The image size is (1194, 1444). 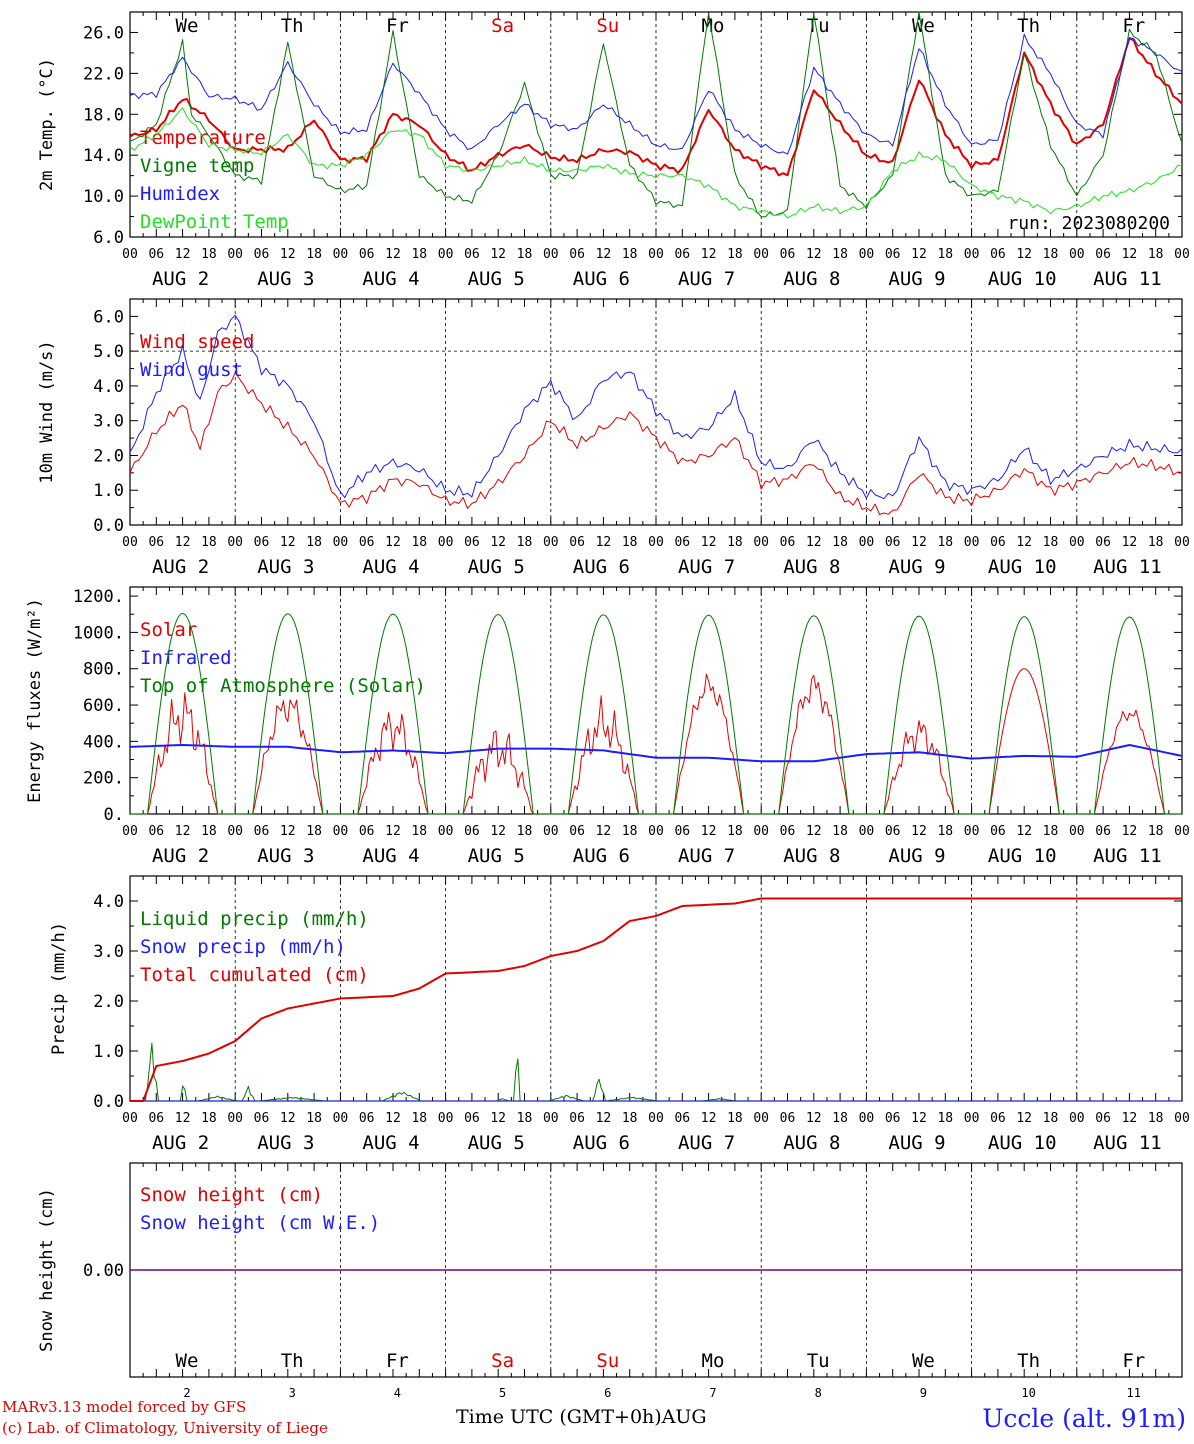 What do you see at coordinates (397, 1393) in the screenshot?
I see `day-number-label: 4` at bounding box center [397, 1393].